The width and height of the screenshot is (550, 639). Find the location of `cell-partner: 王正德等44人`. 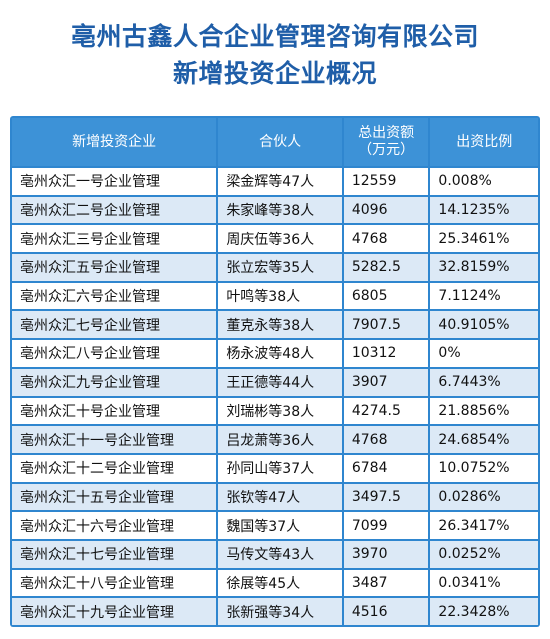

cell-partner: 王正德等44人 is located at coordinates (280, 382).